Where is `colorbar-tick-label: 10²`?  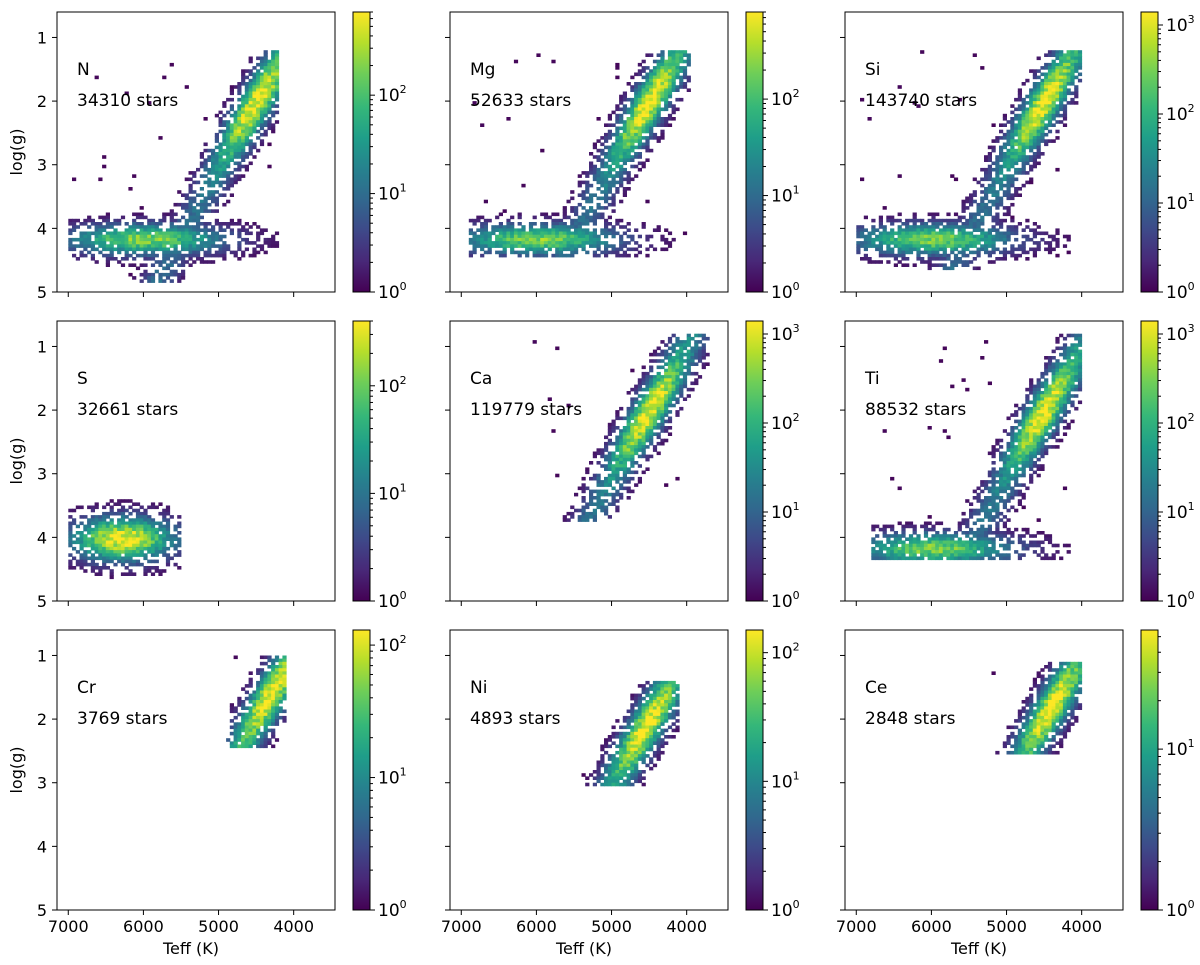
colorbar-tick-label: 10² is located at coordinates (785, 98).